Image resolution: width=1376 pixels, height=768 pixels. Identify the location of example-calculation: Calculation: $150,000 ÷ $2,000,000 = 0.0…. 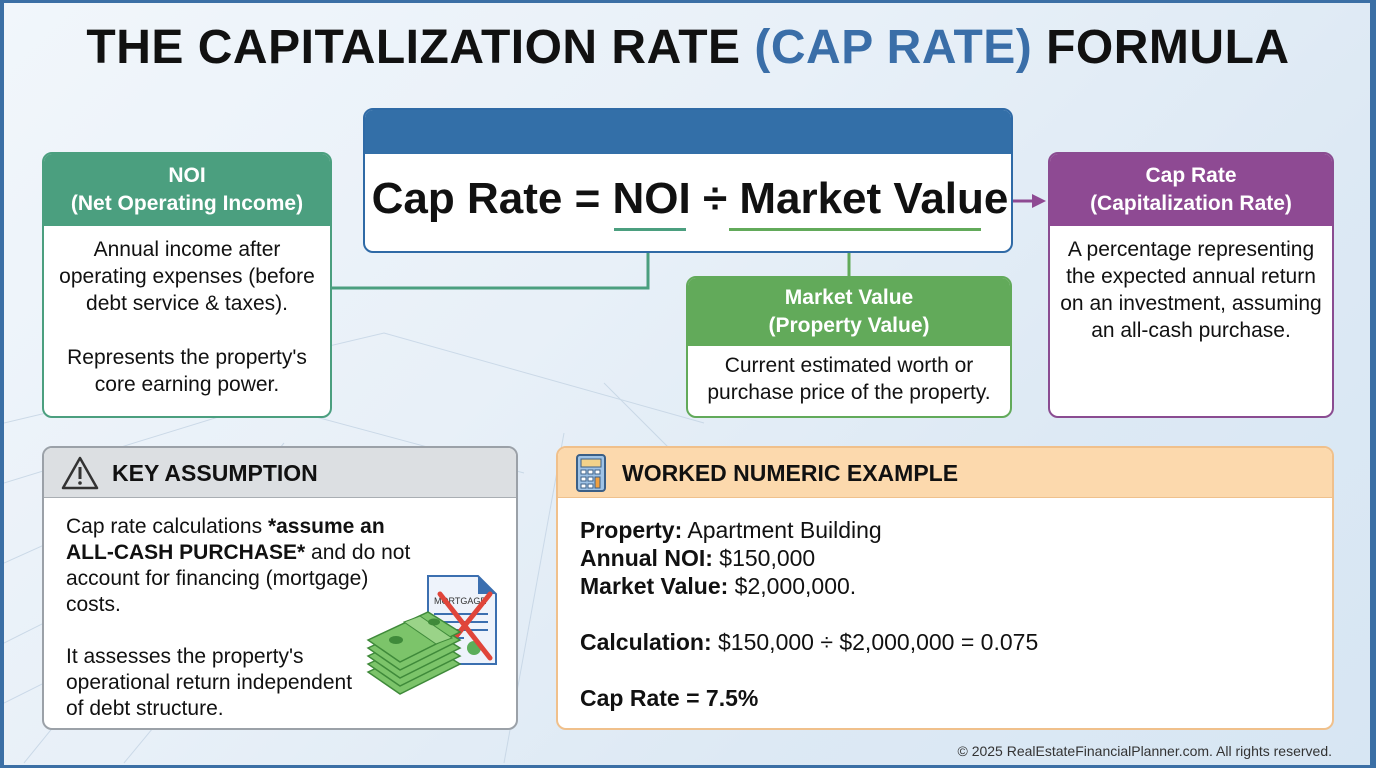
(809, 642).